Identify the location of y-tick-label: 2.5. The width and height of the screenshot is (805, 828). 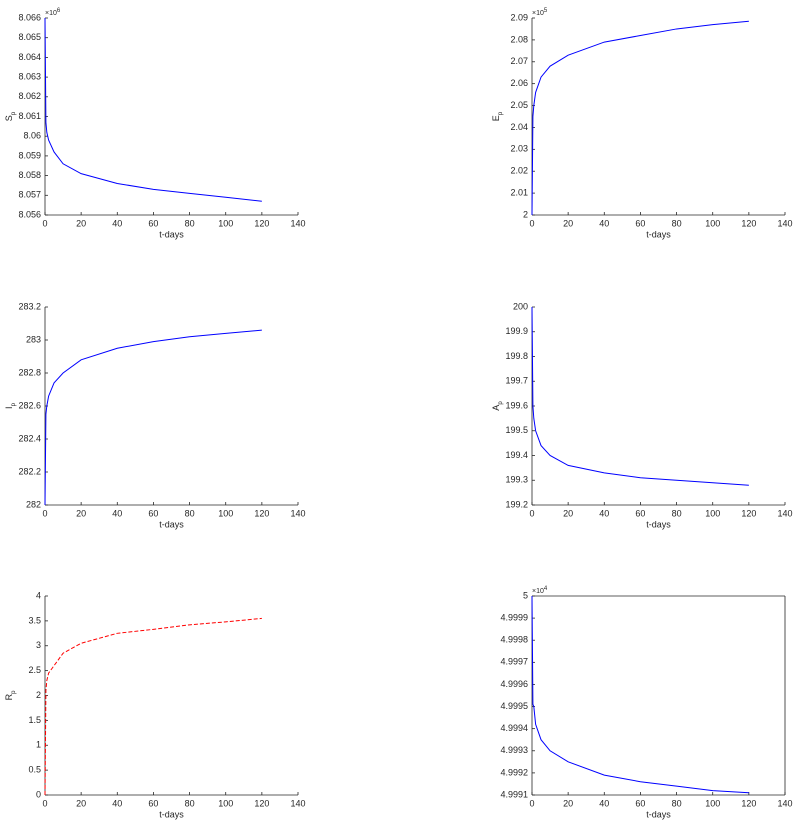
(34, 670).